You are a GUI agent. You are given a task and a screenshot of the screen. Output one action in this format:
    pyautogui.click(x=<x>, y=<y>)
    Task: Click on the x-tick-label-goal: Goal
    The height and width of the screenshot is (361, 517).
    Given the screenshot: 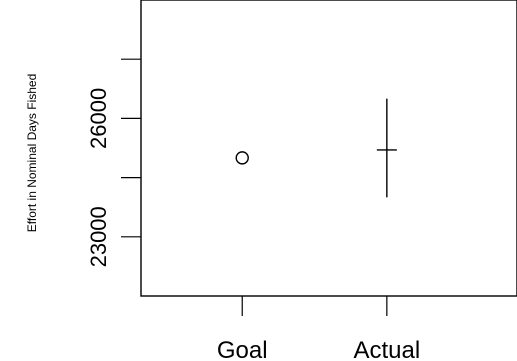 What is the action you would take?
    pyautogui.click(x=242, y=349)
    